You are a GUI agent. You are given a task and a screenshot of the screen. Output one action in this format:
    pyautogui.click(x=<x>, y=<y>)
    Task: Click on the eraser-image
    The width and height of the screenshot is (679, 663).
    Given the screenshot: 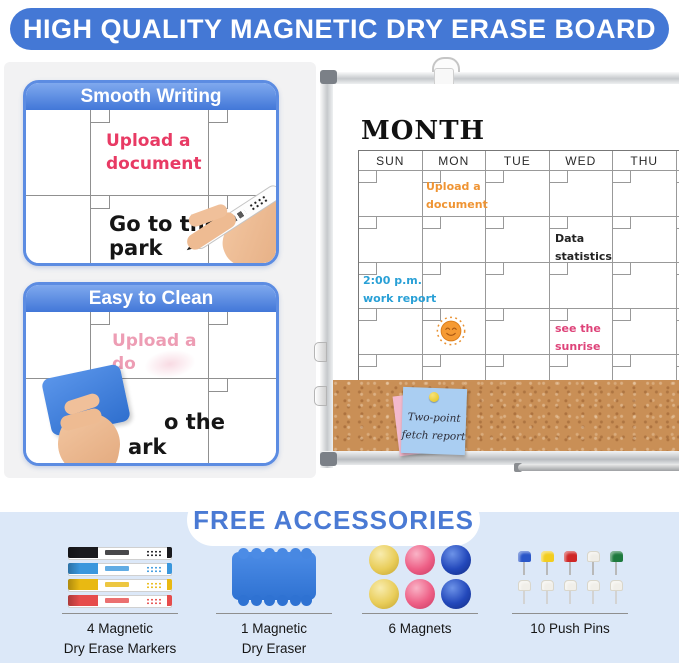 What is the action you would take?
    pyautogui.click(x=274, y=577)
    